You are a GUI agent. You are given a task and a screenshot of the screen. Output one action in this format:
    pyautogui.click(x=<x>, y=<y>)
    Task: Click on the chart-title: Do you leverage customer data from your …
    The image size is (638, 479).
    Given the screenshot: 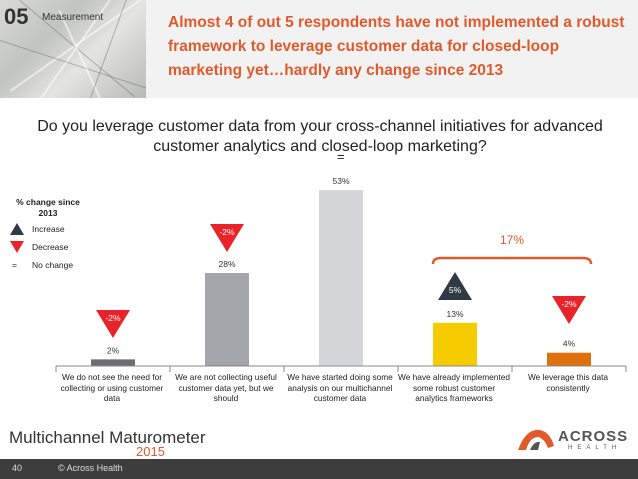 What is the action you would take?
    pyautogui.click(x=320, y=136)
    